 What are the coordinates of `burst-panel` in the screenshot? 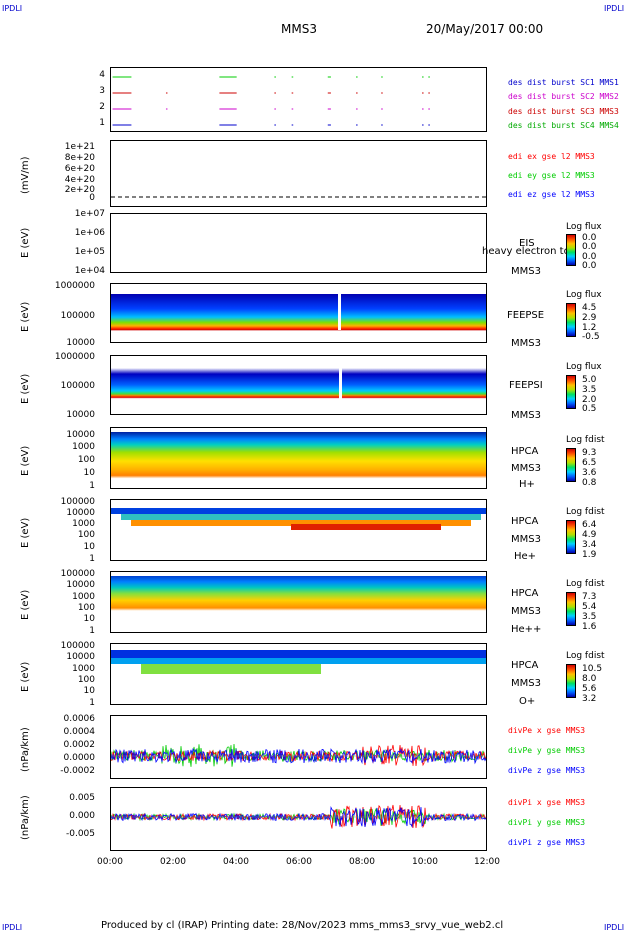 It's located at (298, 99).